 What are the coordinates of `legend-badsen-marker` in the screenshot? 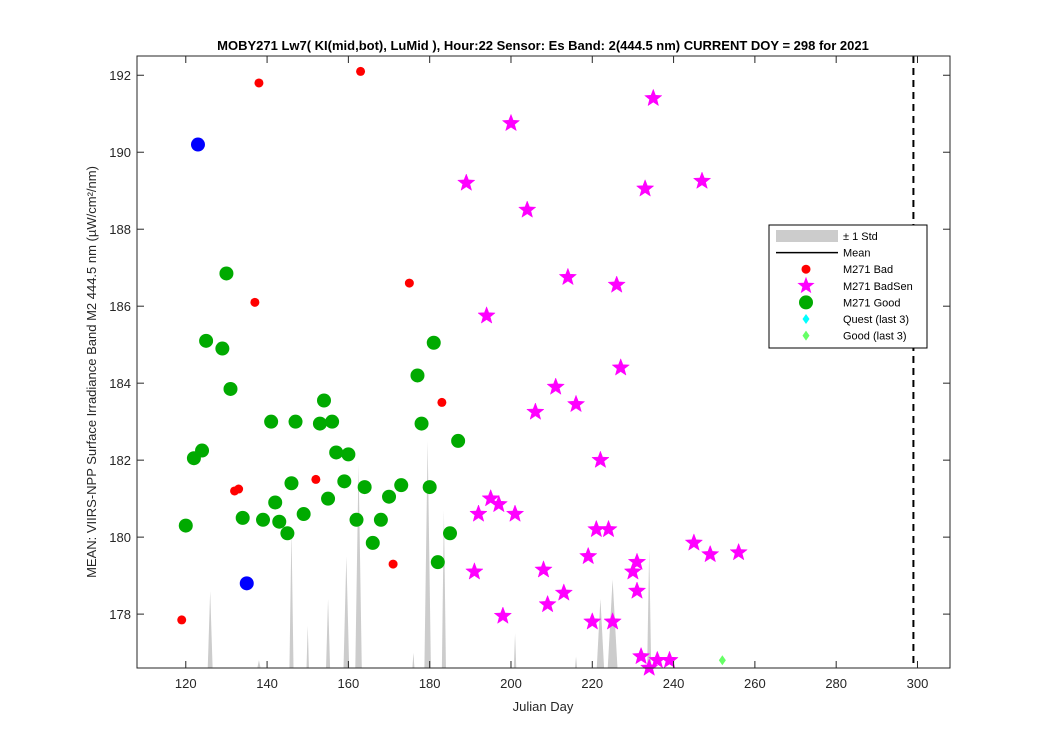 It's located at (806, 285).